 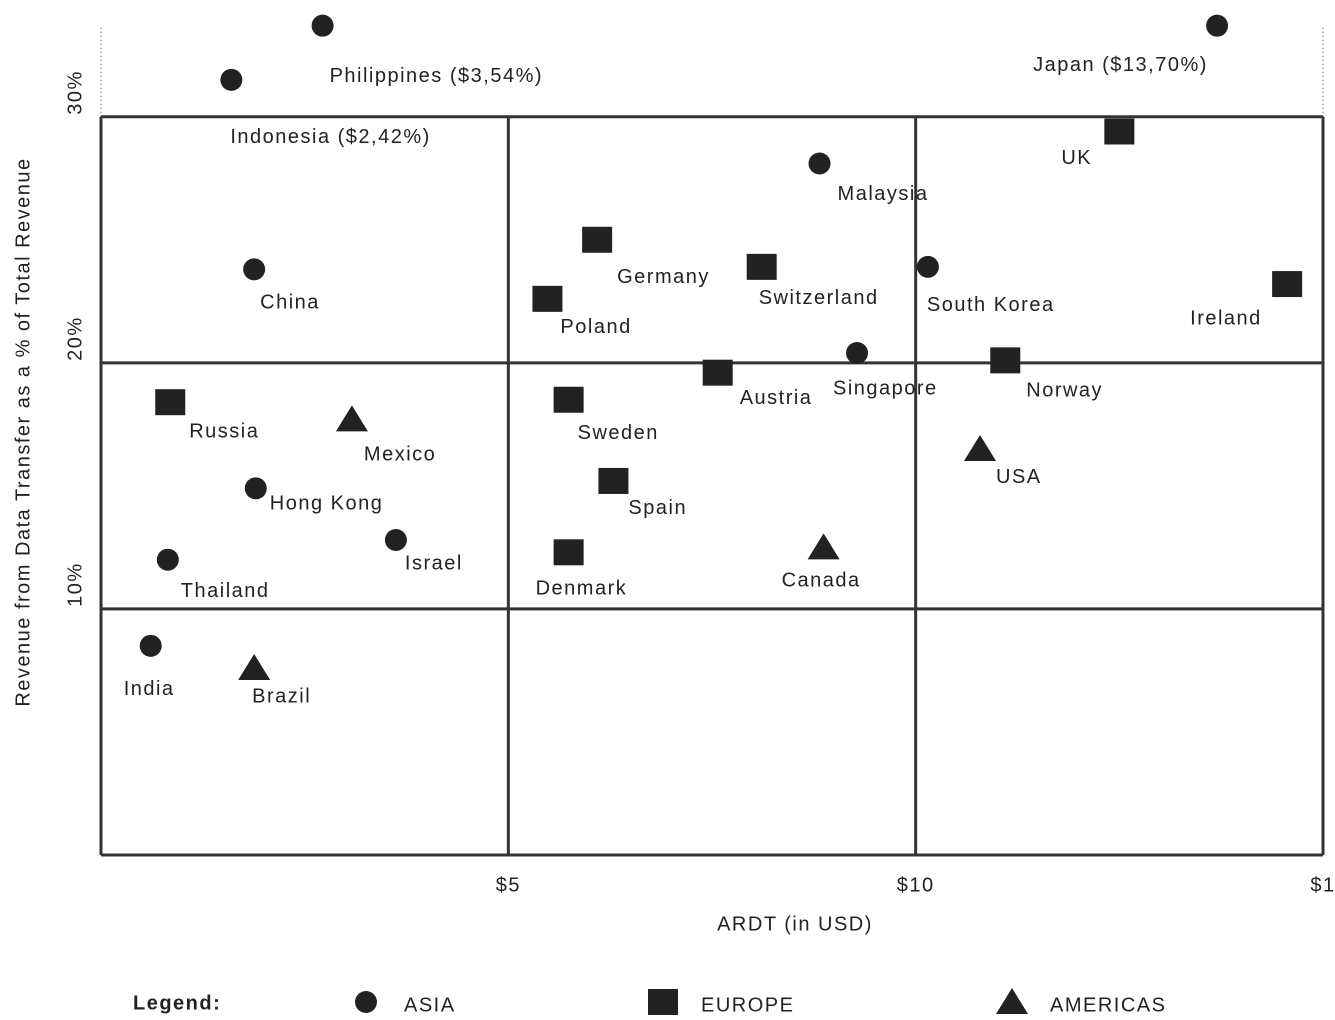 I want to click on point-label: Canada, so click(x=821, y=581).